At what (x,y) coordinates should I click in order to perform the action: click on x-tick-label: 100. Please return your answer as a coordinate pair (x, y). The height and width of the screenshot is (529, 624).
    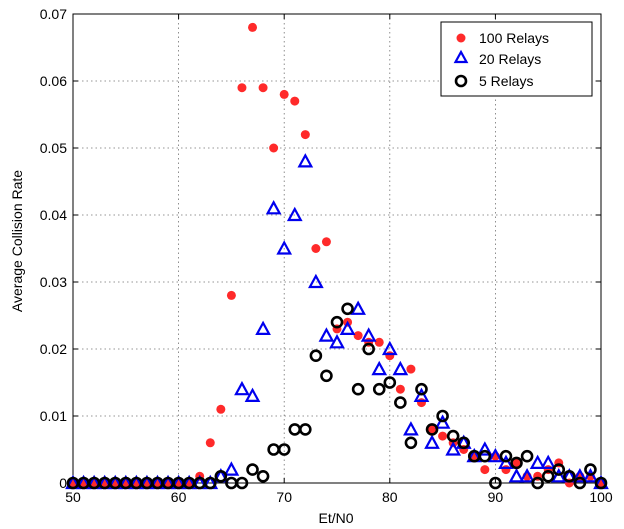
    Looking at the image, I should click on (601, 497).